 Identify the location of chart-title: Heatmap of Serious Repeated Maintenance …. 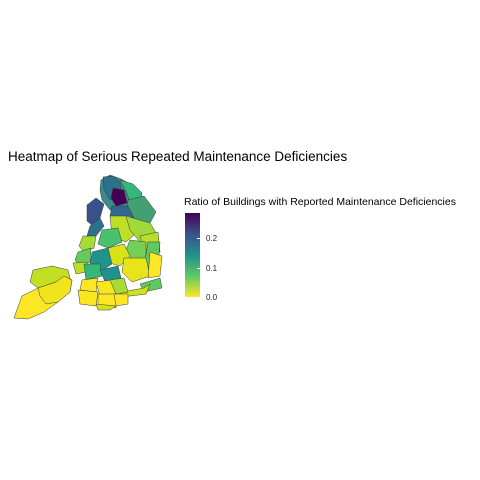
(178, 156).